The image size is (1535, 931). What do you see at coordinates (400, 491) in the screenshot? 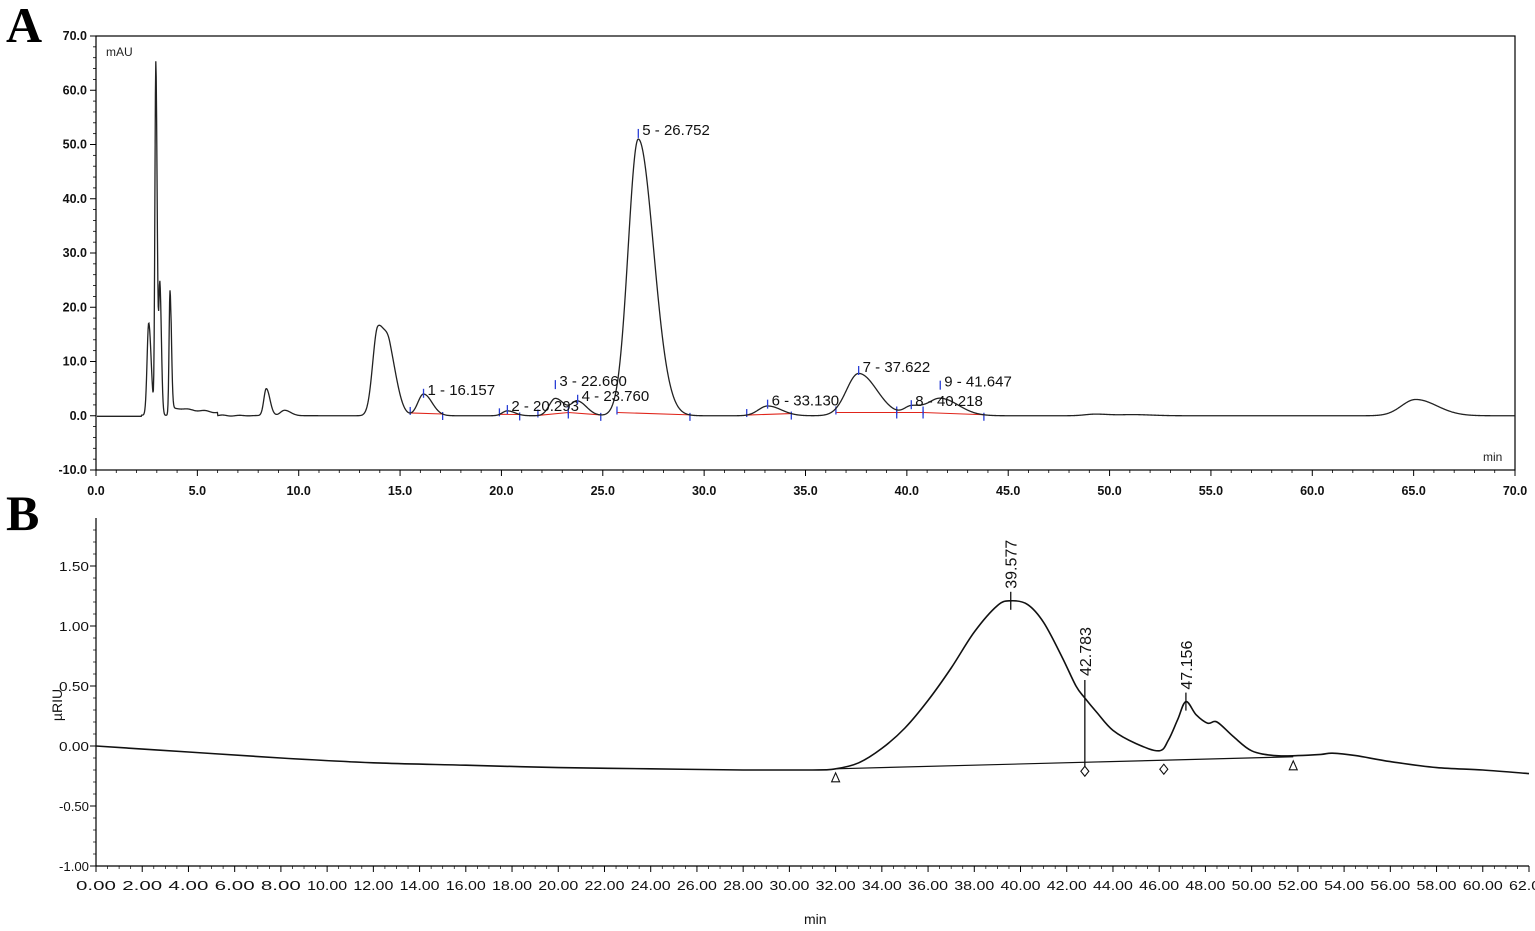
I see `x-tick-label-a: 15.0` at bounding box center [400, 491].